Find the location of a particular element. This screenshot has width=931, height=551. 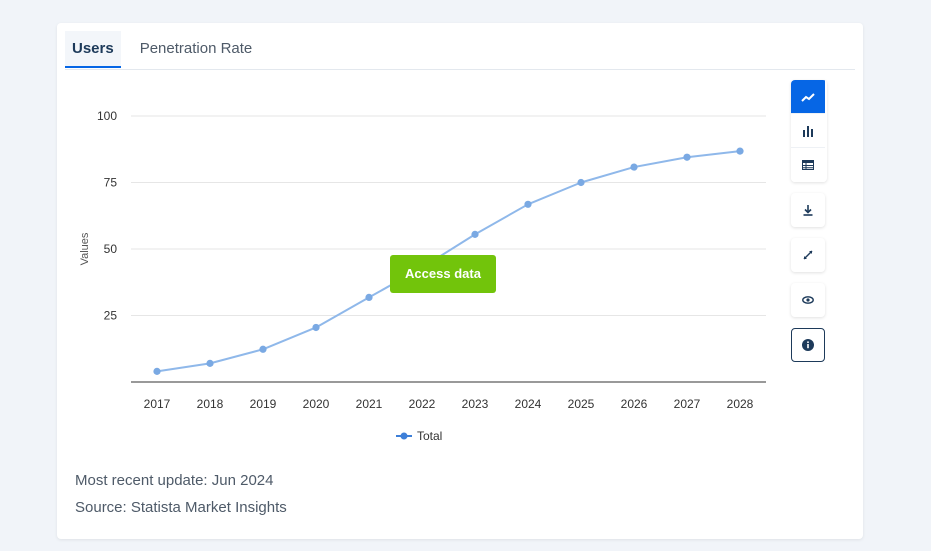

eye-icon is located at coordinates (808, 300).